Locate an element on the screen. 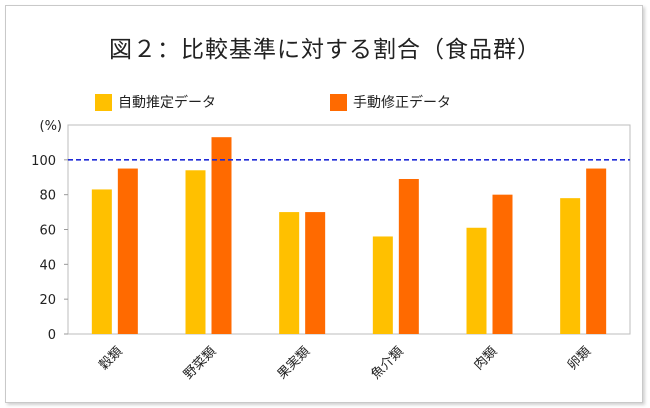 Image resolution: width=650 pixels, height=408 pixels. x-category-label: 穀類 is located at coordinates (111, 358).